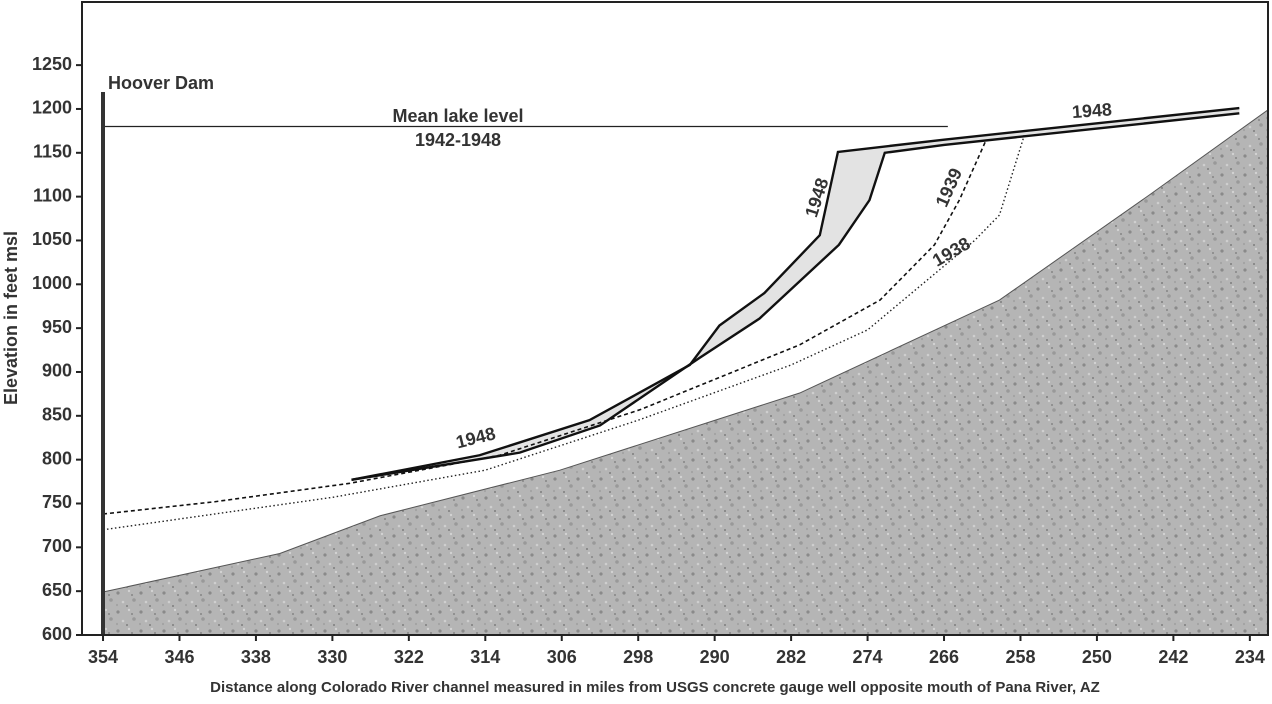  What do you see at coordinates (103, 657) in the screenshot?
I see `x-tick-label: 354` at bounding box center [103, 657].